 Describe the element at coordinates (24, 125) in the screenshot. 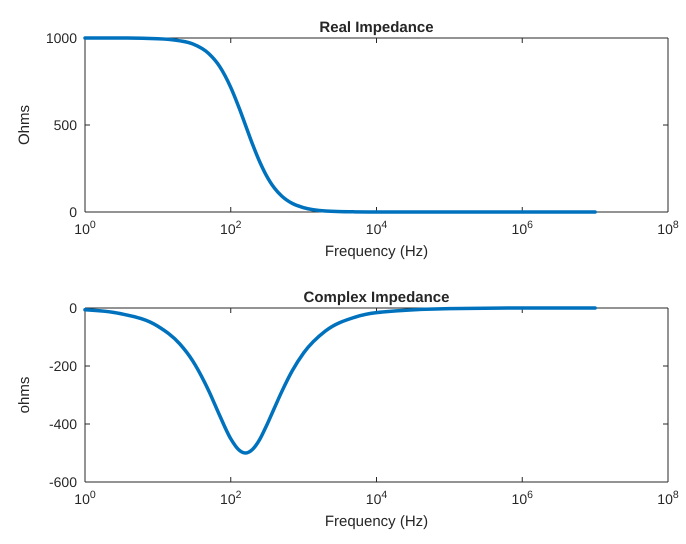

I see `y-axis-title: Ohms` at that location.